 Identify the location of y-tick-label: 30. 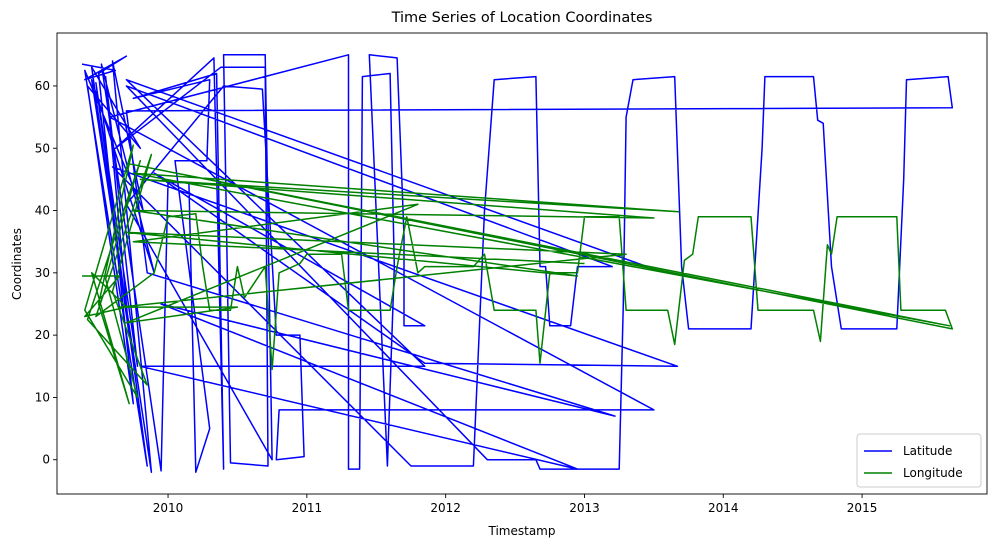
(42, 273).